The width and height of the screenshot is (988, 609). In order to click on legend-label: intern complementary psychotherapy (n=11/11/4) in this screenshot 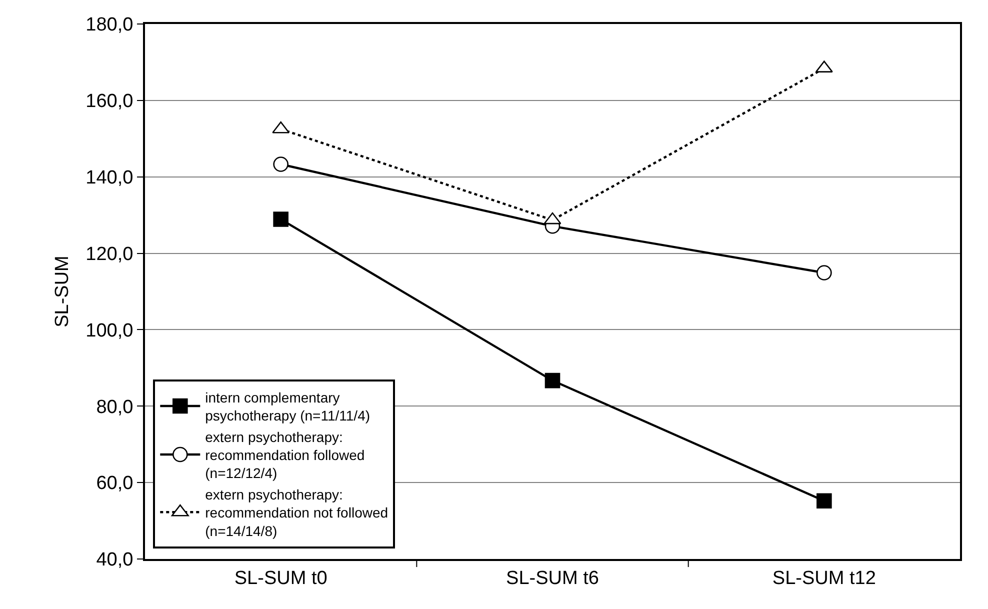, I will do `click(287, 406)`.